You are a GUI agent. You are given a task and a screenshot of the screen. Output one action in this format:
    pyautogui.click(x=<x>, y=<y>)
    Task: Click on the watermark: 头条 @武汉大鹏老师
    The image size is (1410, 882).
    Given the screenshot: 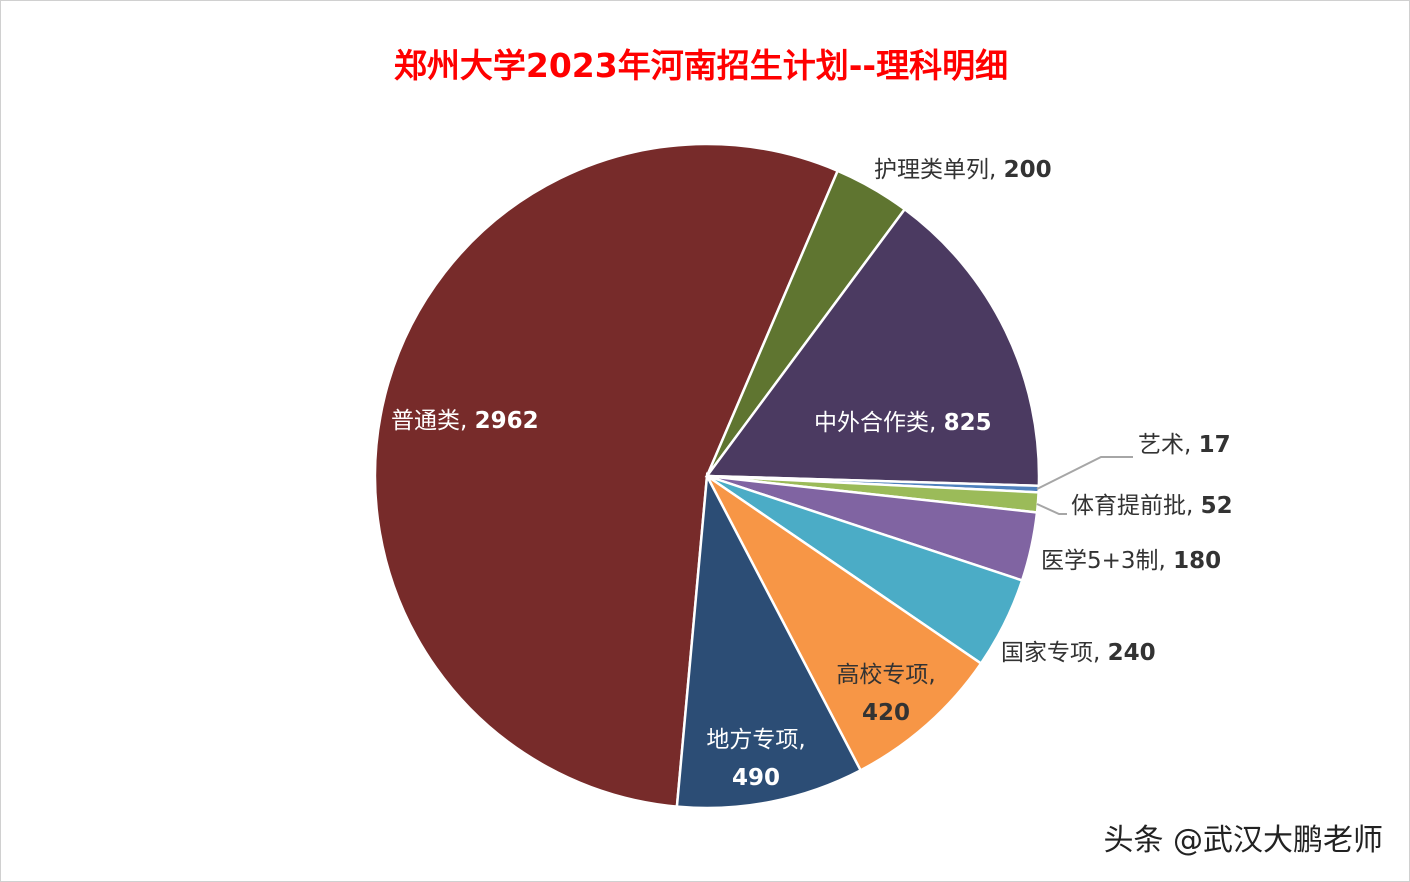 What is the action you would take?
    pyautogui.click(x=1243, y=840)
    